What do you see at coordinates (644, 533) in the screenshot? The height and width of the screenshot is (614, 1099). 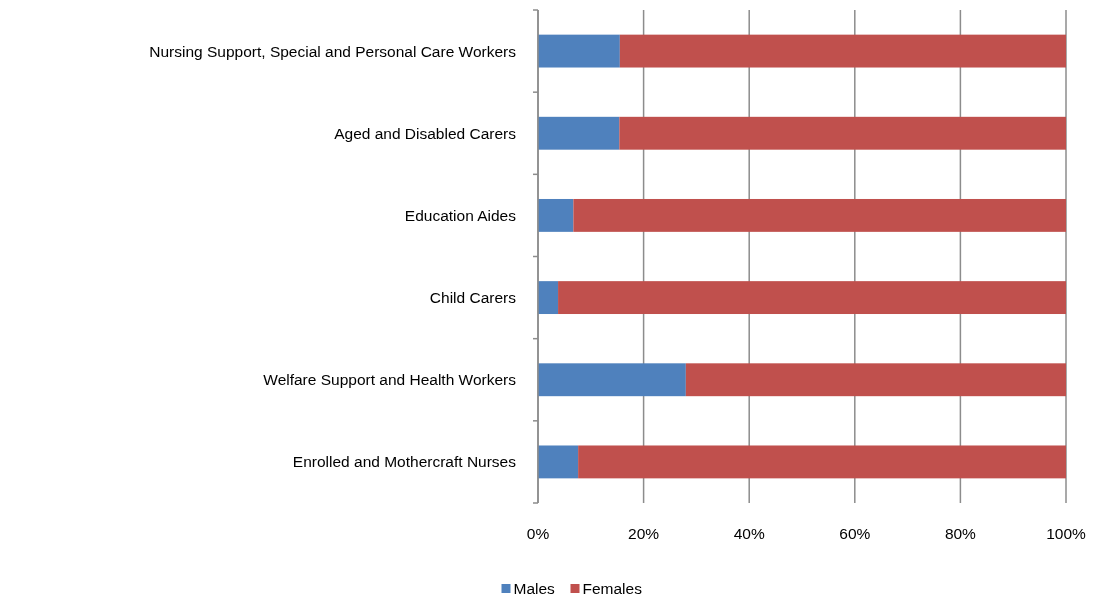 I see `x-tick-label: 20%` at bounding box center [644, 533].